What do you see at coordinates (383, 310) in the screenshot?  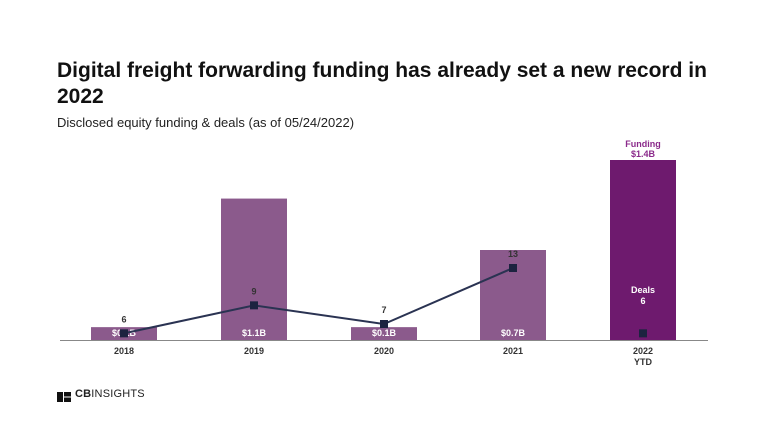 I see `deals-label-2: 7` at bounding box center [383, 310].